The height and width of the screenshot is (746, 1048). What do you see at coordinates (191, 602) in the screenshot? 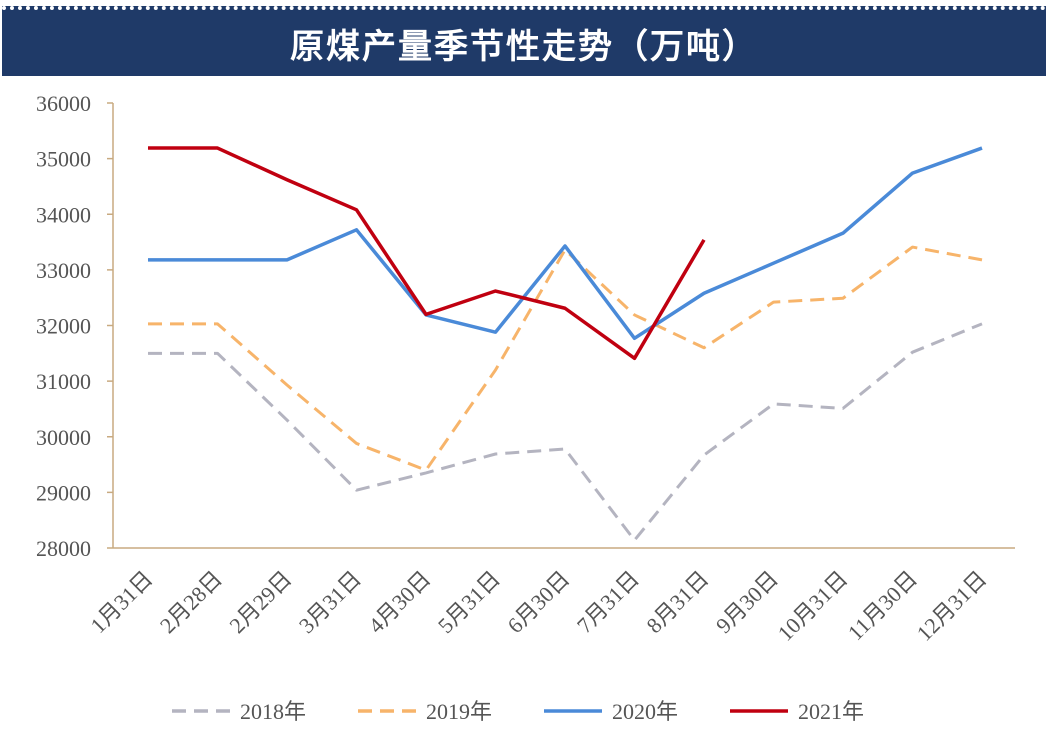
I see `x-tick-label: 2月28日` at bounding box center [191, 602].